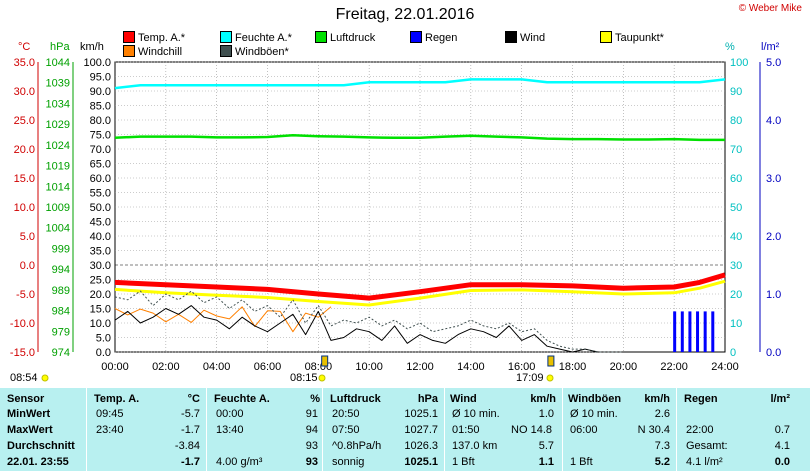  Describe the element at coordinates (27, 266) in the screenshot. I see `temp-tick-label: 0.0` at that location.